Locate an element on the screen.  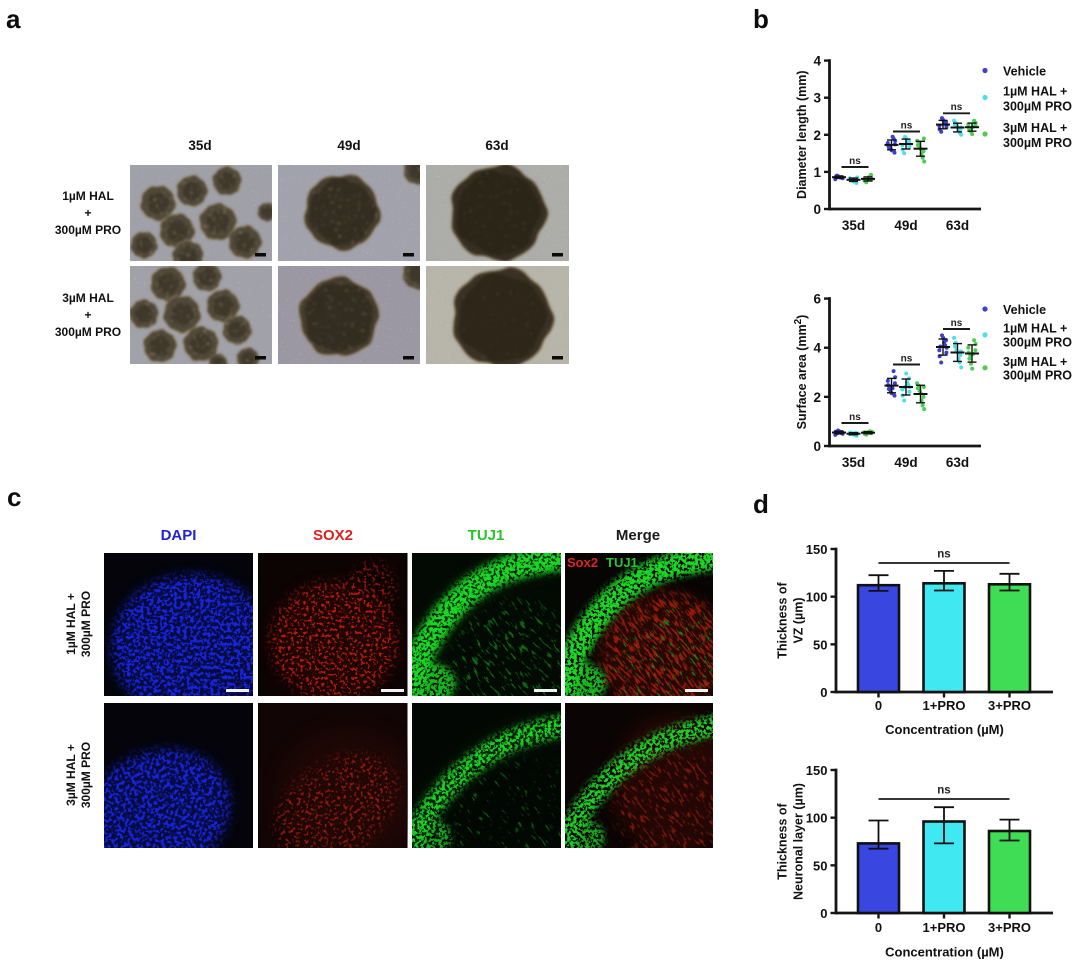
svg-text: Neuronal layer (µm) is located at coordinates (799, 841).